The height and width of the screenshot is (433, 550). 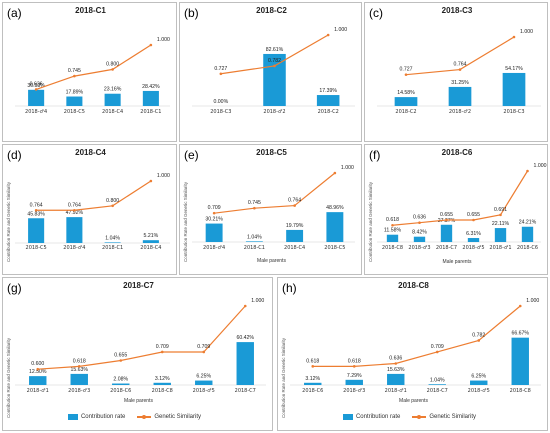 What do you see at coordinates (457, 152) in the screenshot?
I see `chart-title: 2018-C6` at bounding box center [457, 152].